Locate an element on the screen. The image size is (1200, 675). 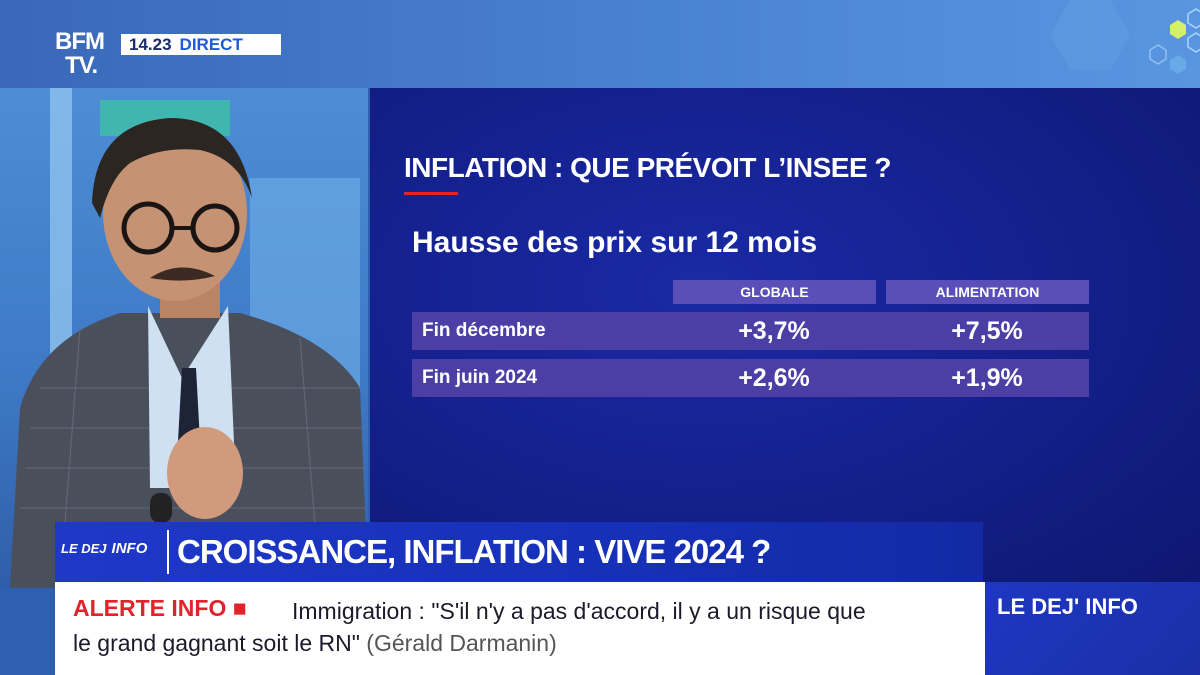
channel-logo: BFM TV. is located at coordinates (85, 56).